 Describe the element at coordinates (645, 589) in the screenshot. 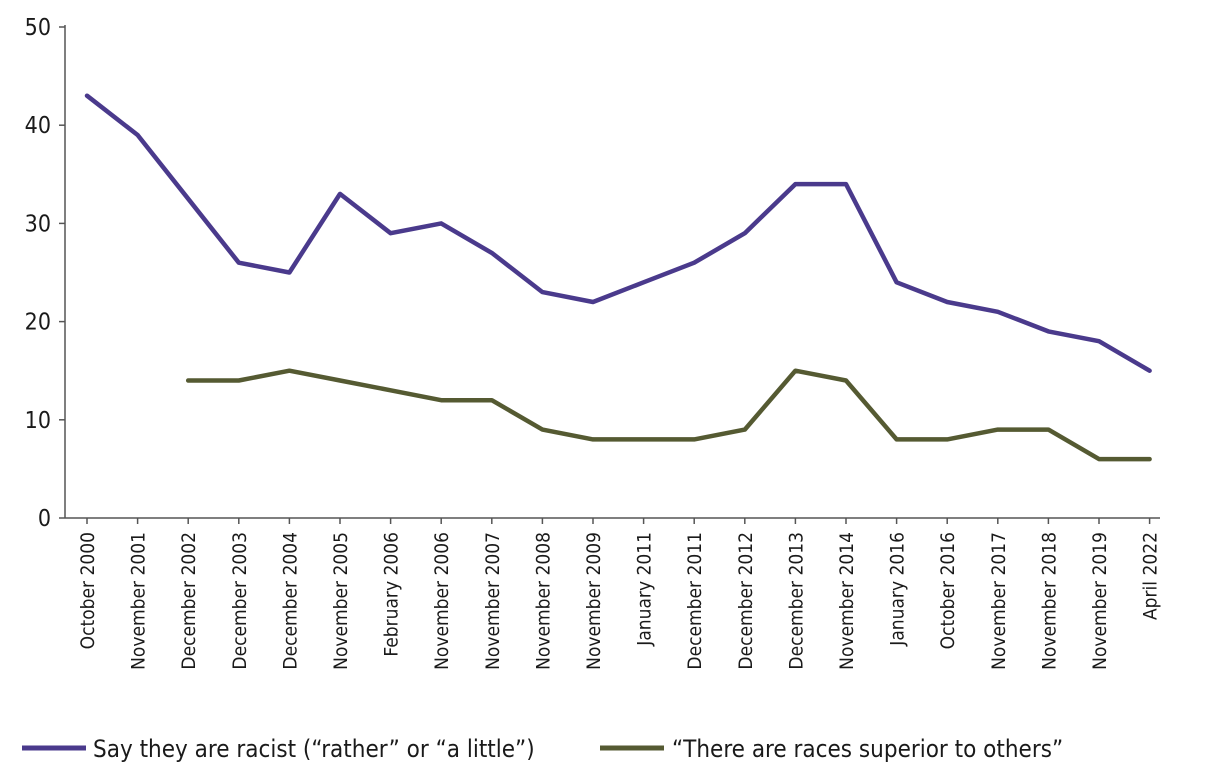

I see `x-tick-label: January 2011` at that location.